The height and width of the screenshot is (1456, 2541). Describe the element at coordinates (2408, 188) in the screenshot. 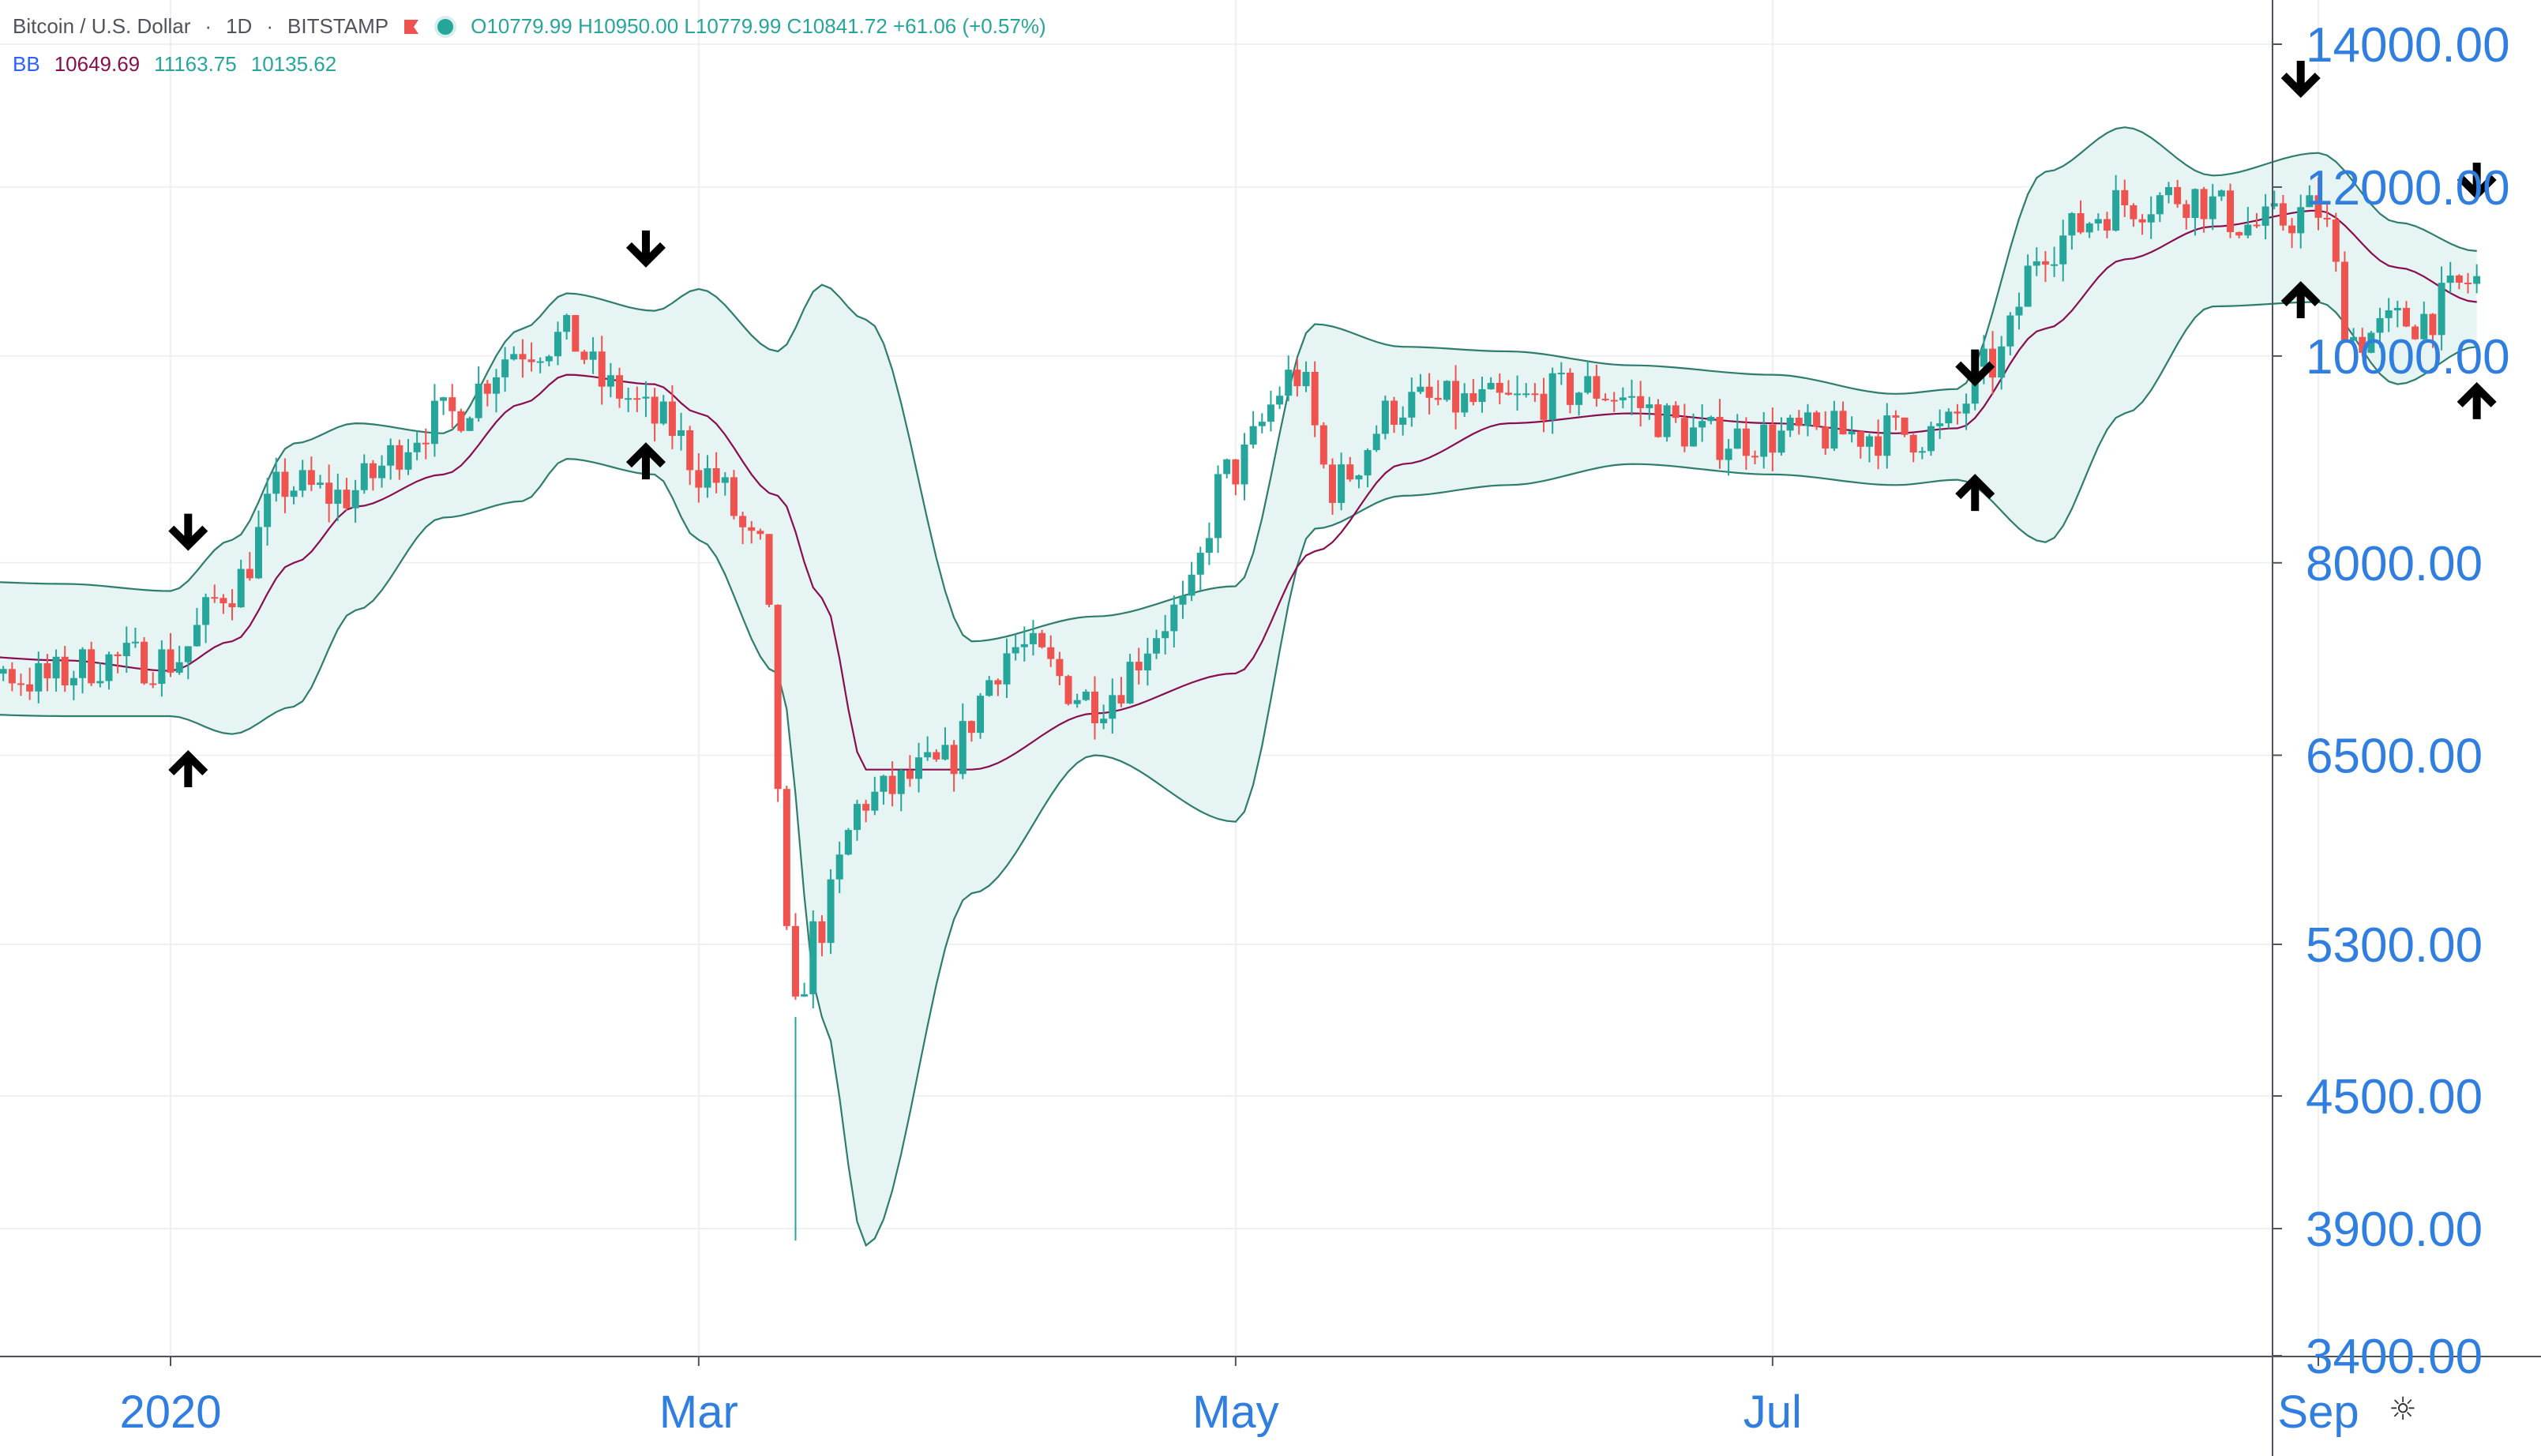

I see `price-tick-label: 12000.00` at that location.